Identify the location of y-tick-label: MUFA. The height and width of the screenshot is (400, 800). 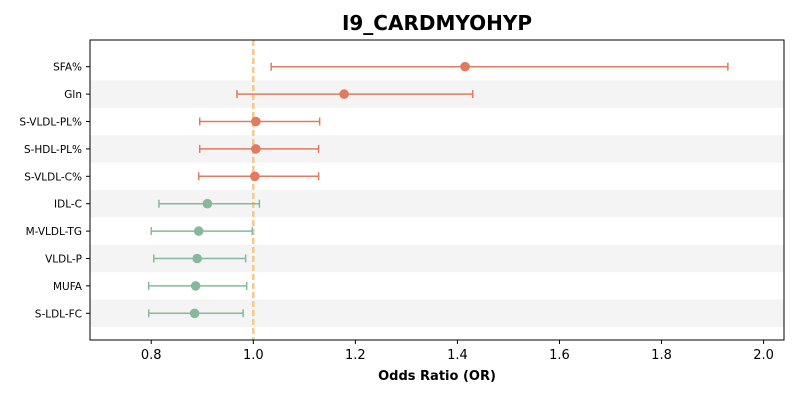
(68, 287).